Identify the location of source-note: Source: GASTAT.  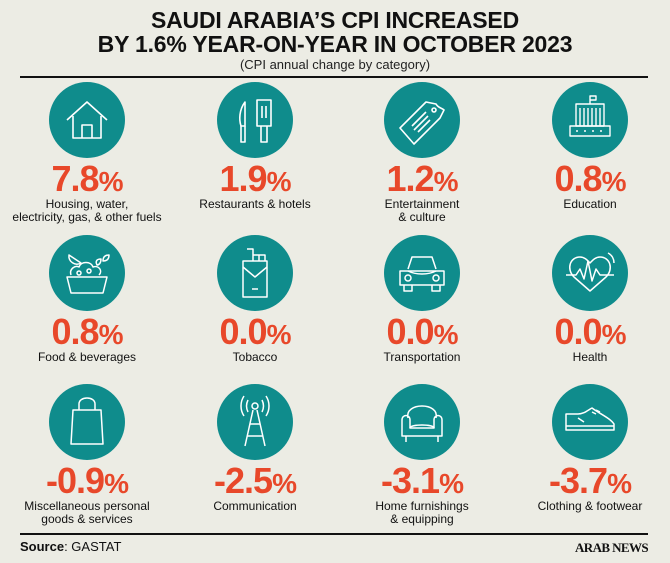
(71, 546).